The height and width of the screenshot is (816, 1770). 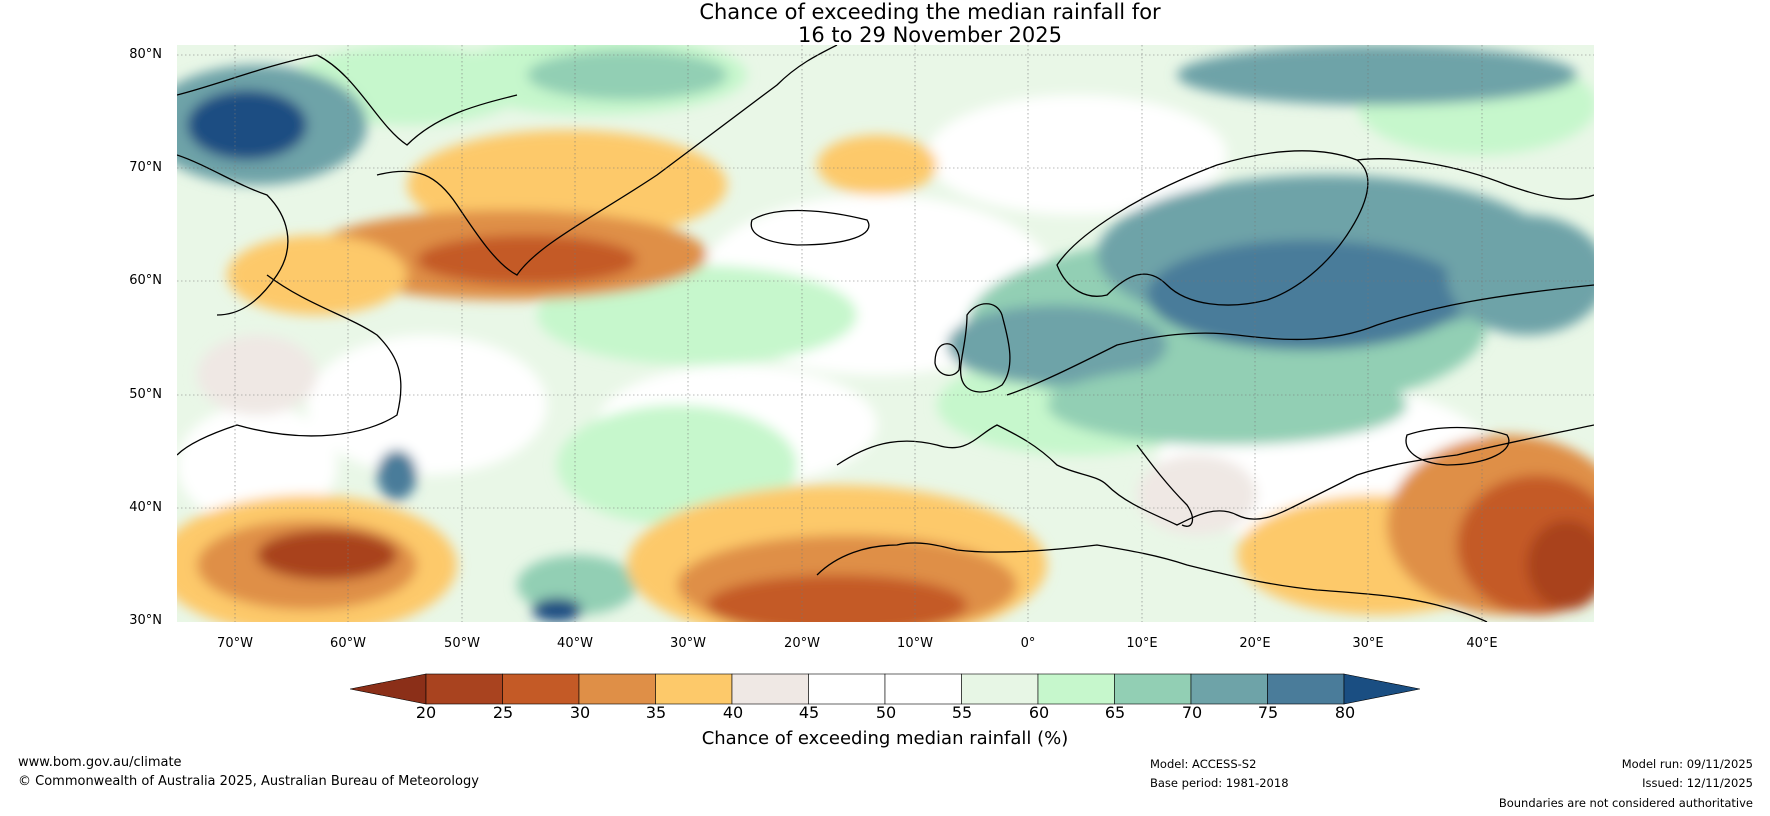 I want to click on colorbar-tick-80: 80, so click(x=1345, y=712).